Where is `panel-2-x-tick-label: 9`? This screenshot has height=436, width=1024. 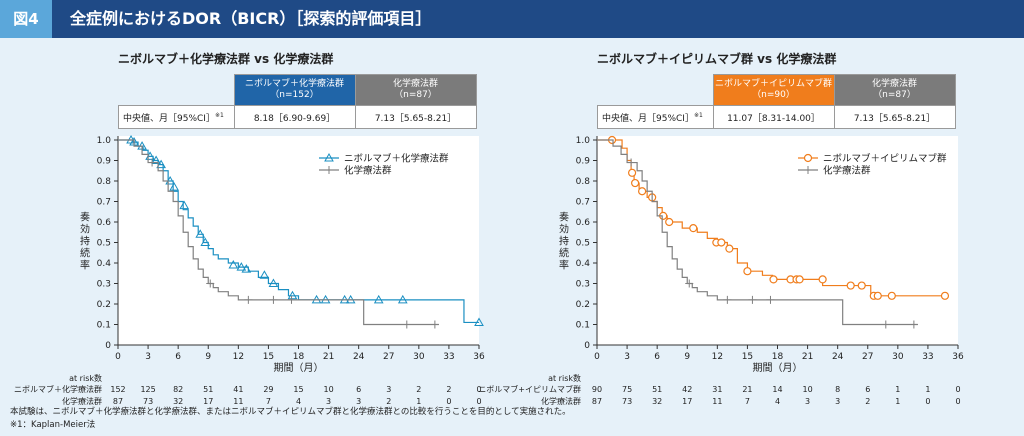
panel-2-x-tick-label: 9 is located at coordinates (687, 357).